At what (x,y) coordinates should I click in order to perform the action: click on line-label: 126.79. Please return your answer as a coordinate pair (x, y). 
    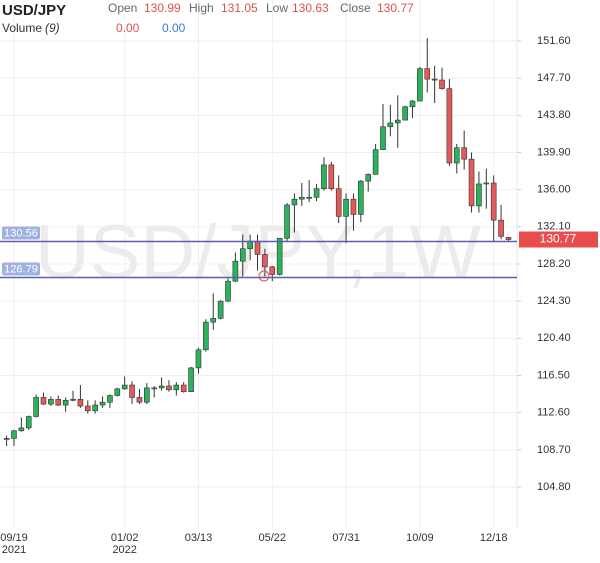
    Looking at the image, I should click on (21, 269).